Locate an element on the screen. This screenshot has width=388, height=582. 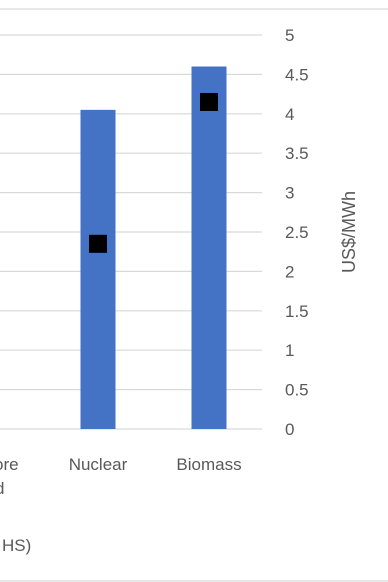
x-category-label: ored is located at coordinates (9, 476).